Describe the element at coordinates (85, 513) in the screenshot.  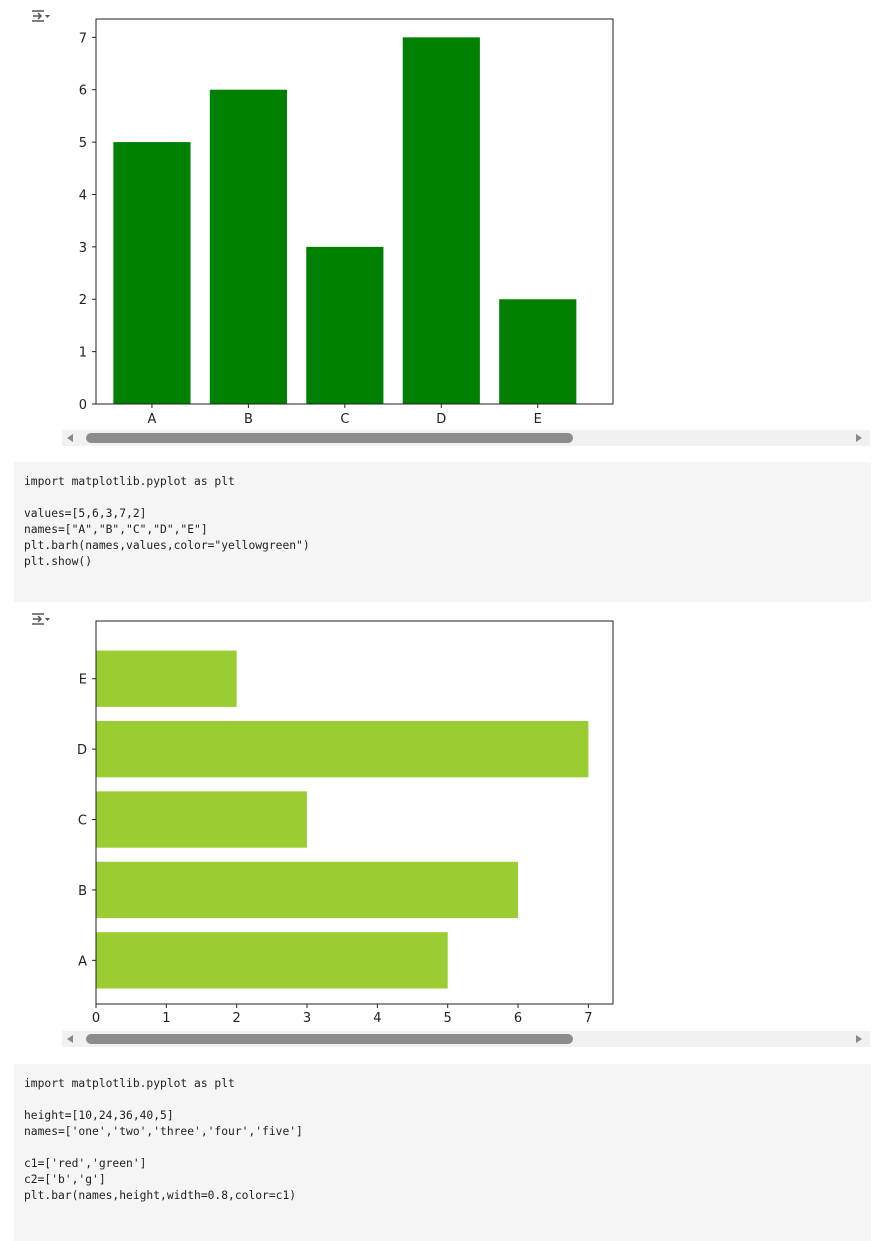
I see `code-line: values=[5,6,3,7,2]` at that location.